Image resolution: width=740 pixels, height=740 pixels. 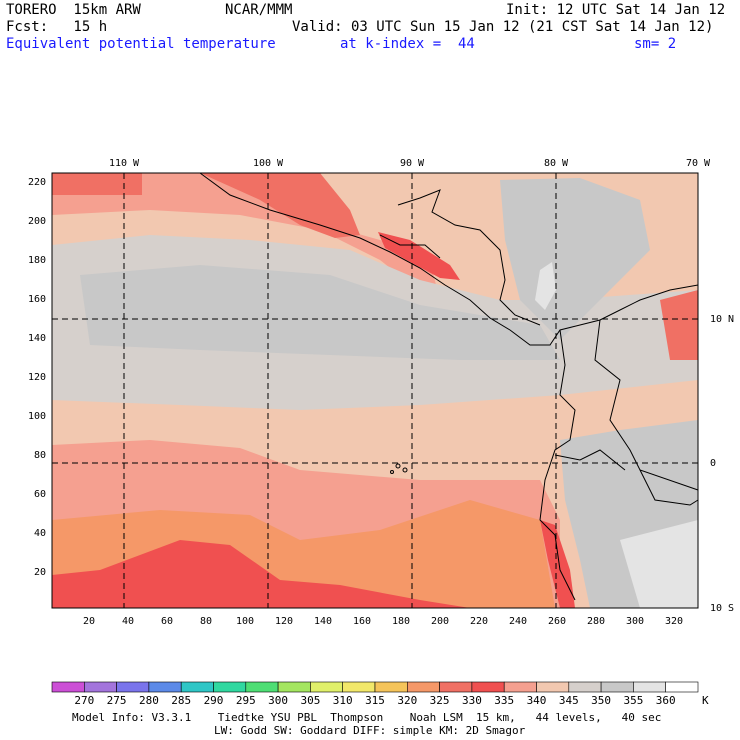 What do you see at coordinates (616, 10) in the screenshot?
I see `init-time: Init: 12 UTC Sat 14 Jan 12` at bounding box center [616, 10].